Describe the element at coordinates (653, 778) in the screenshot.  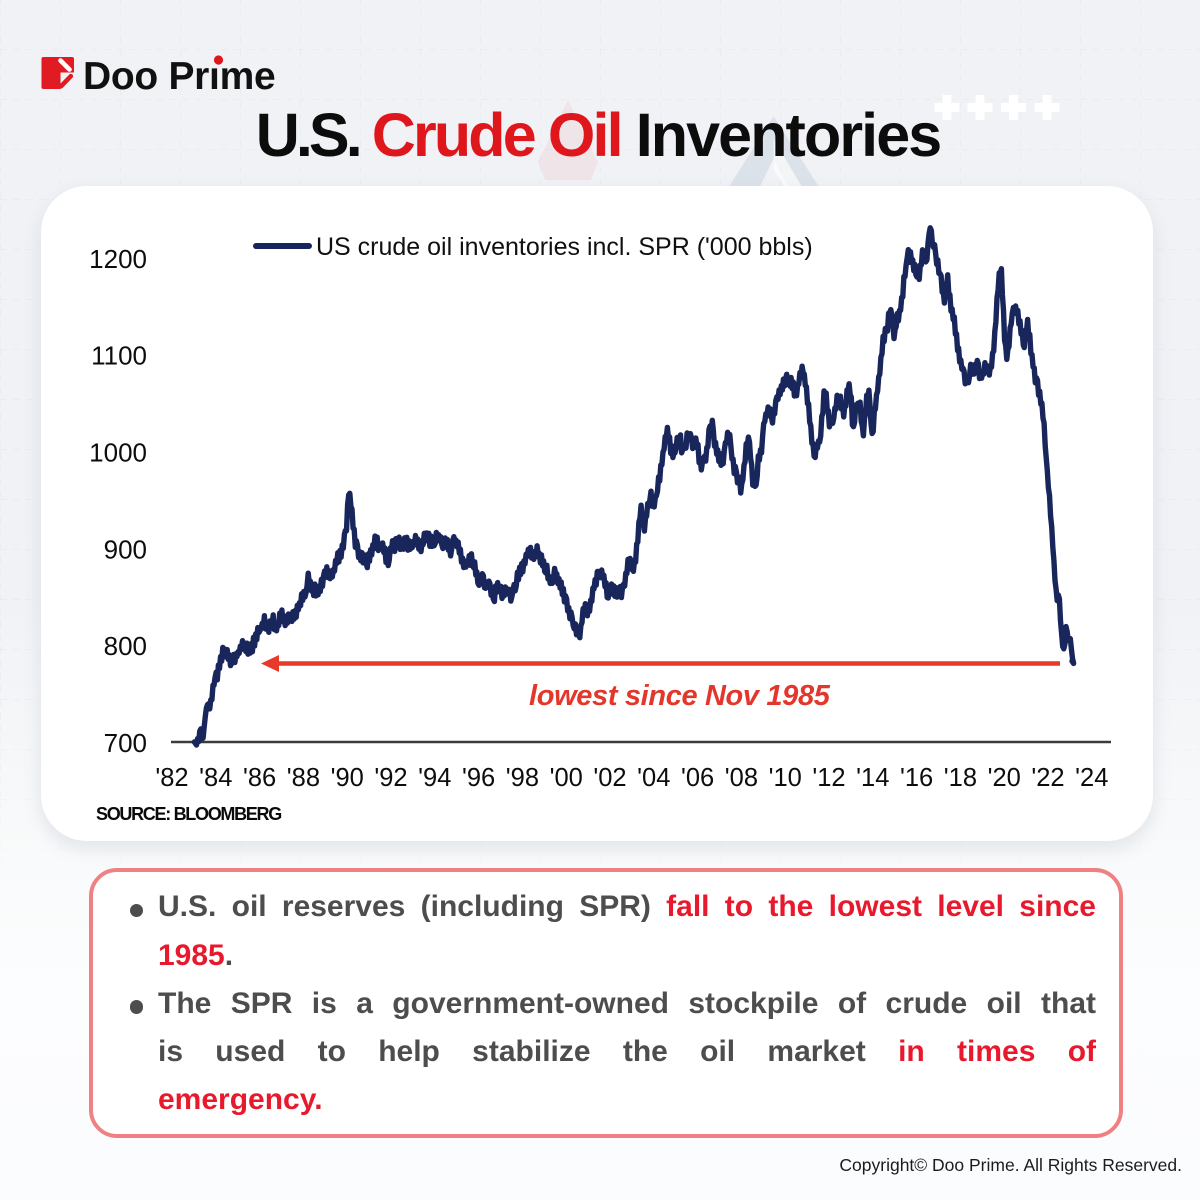
I see `svg-text: '04` at that location.